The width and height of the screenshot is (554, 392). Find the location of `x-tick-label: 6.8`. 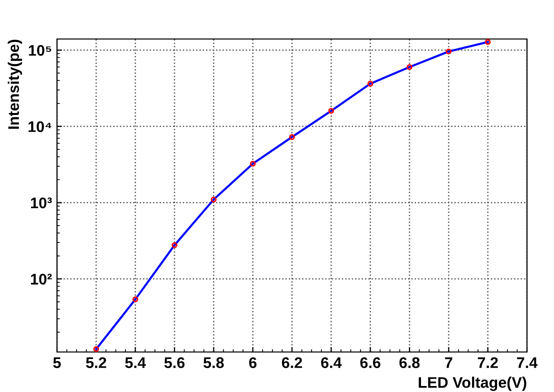

x-tick-label: 6.8 is located at coordinates (409, 362).